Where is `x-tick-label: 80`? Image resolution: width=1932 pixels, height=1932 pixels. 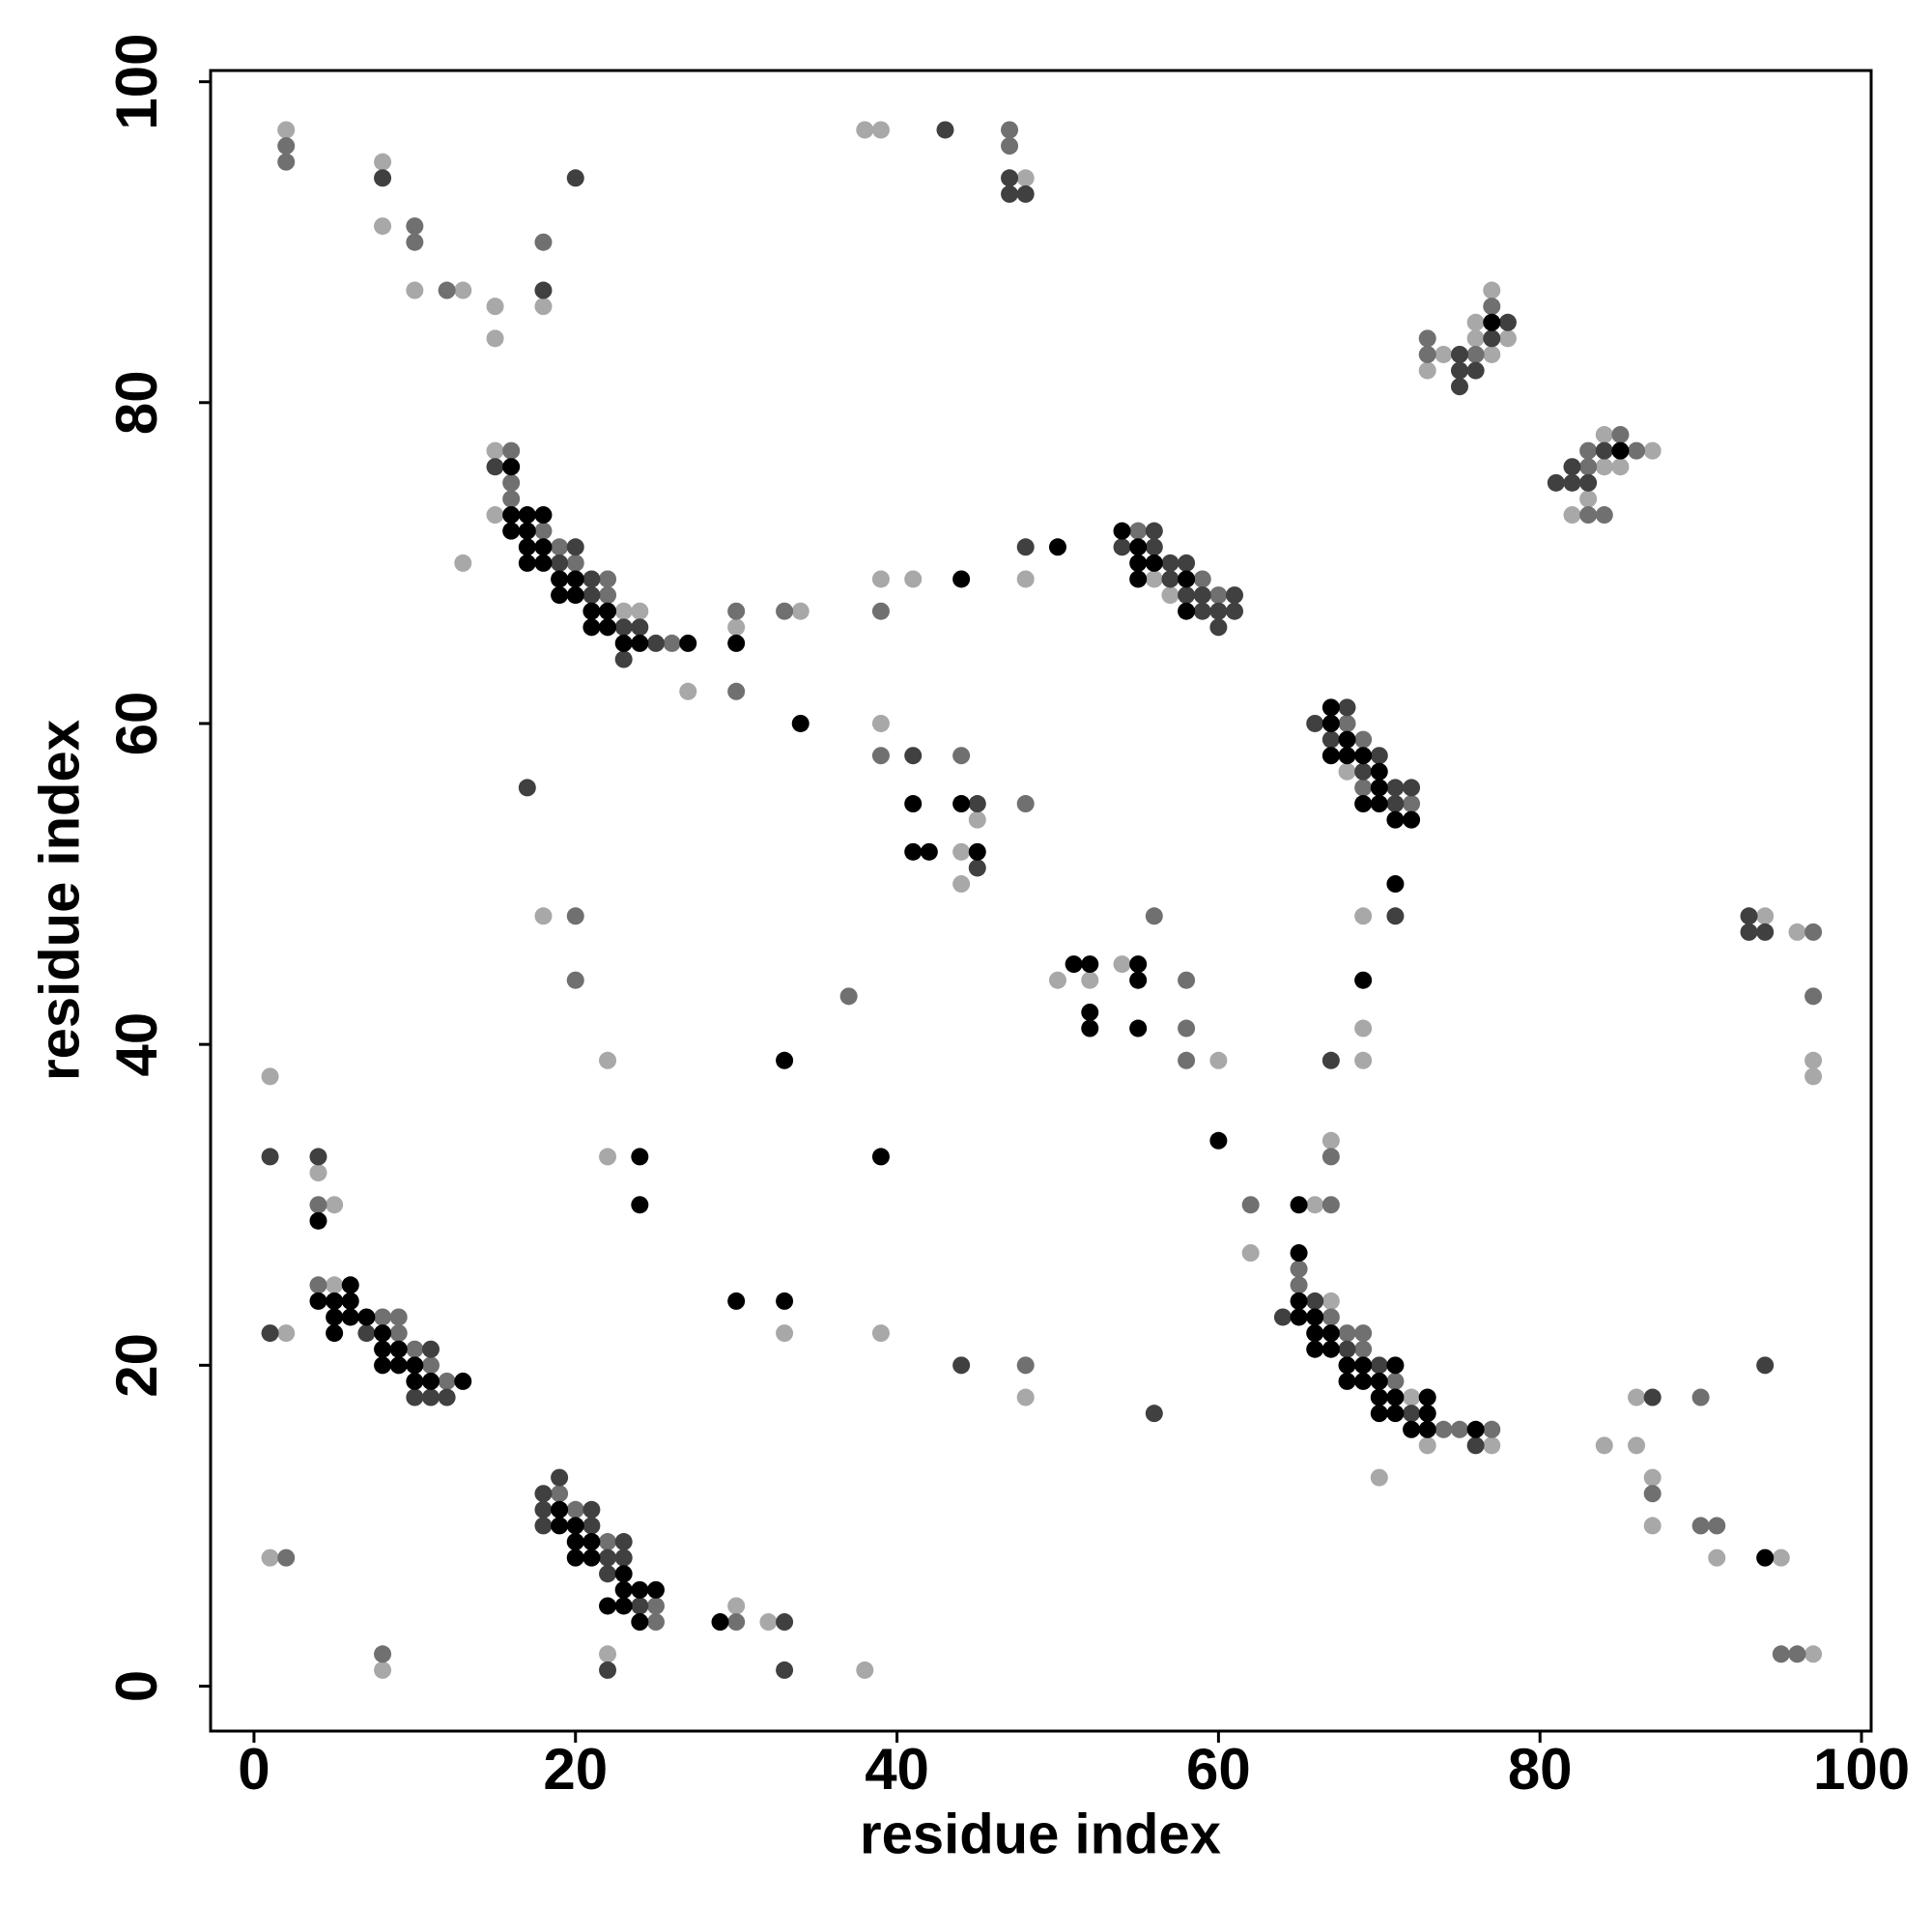 x-tick-label: 80 is located at coordinates (1540, 1769).